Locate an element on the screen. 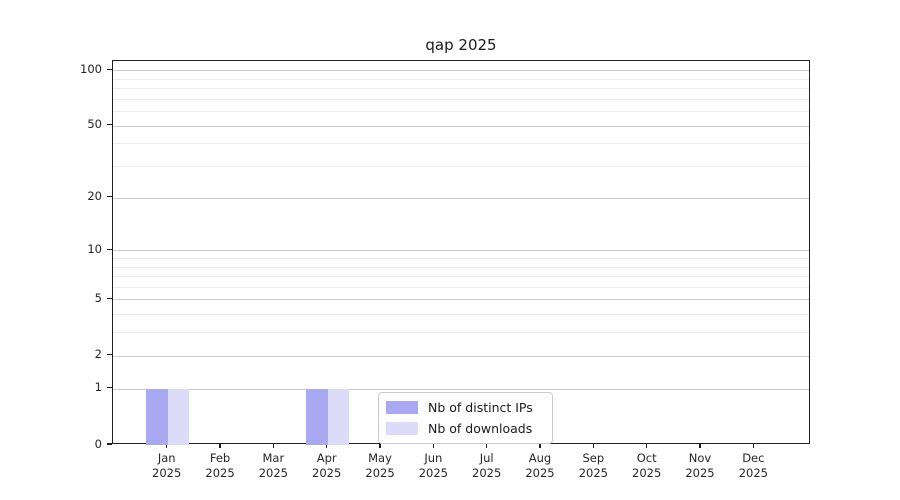  x-tick-label: May 2025 is located at coordinates (380, 466).